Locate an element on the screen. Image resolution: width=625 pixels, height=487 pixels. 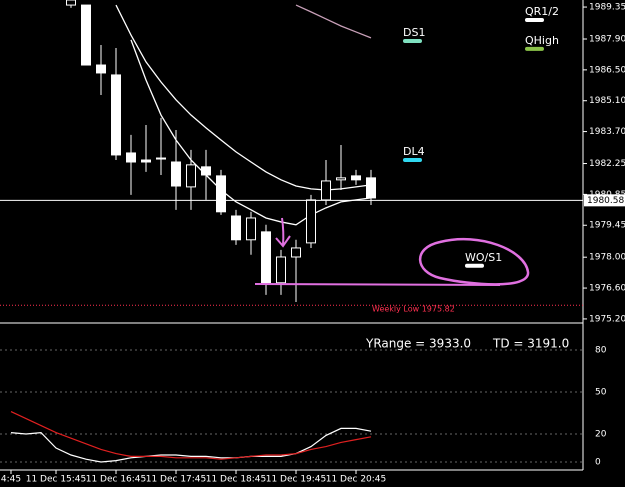
y-tick-label: 1989.35 is located at coordinates (607, 8).